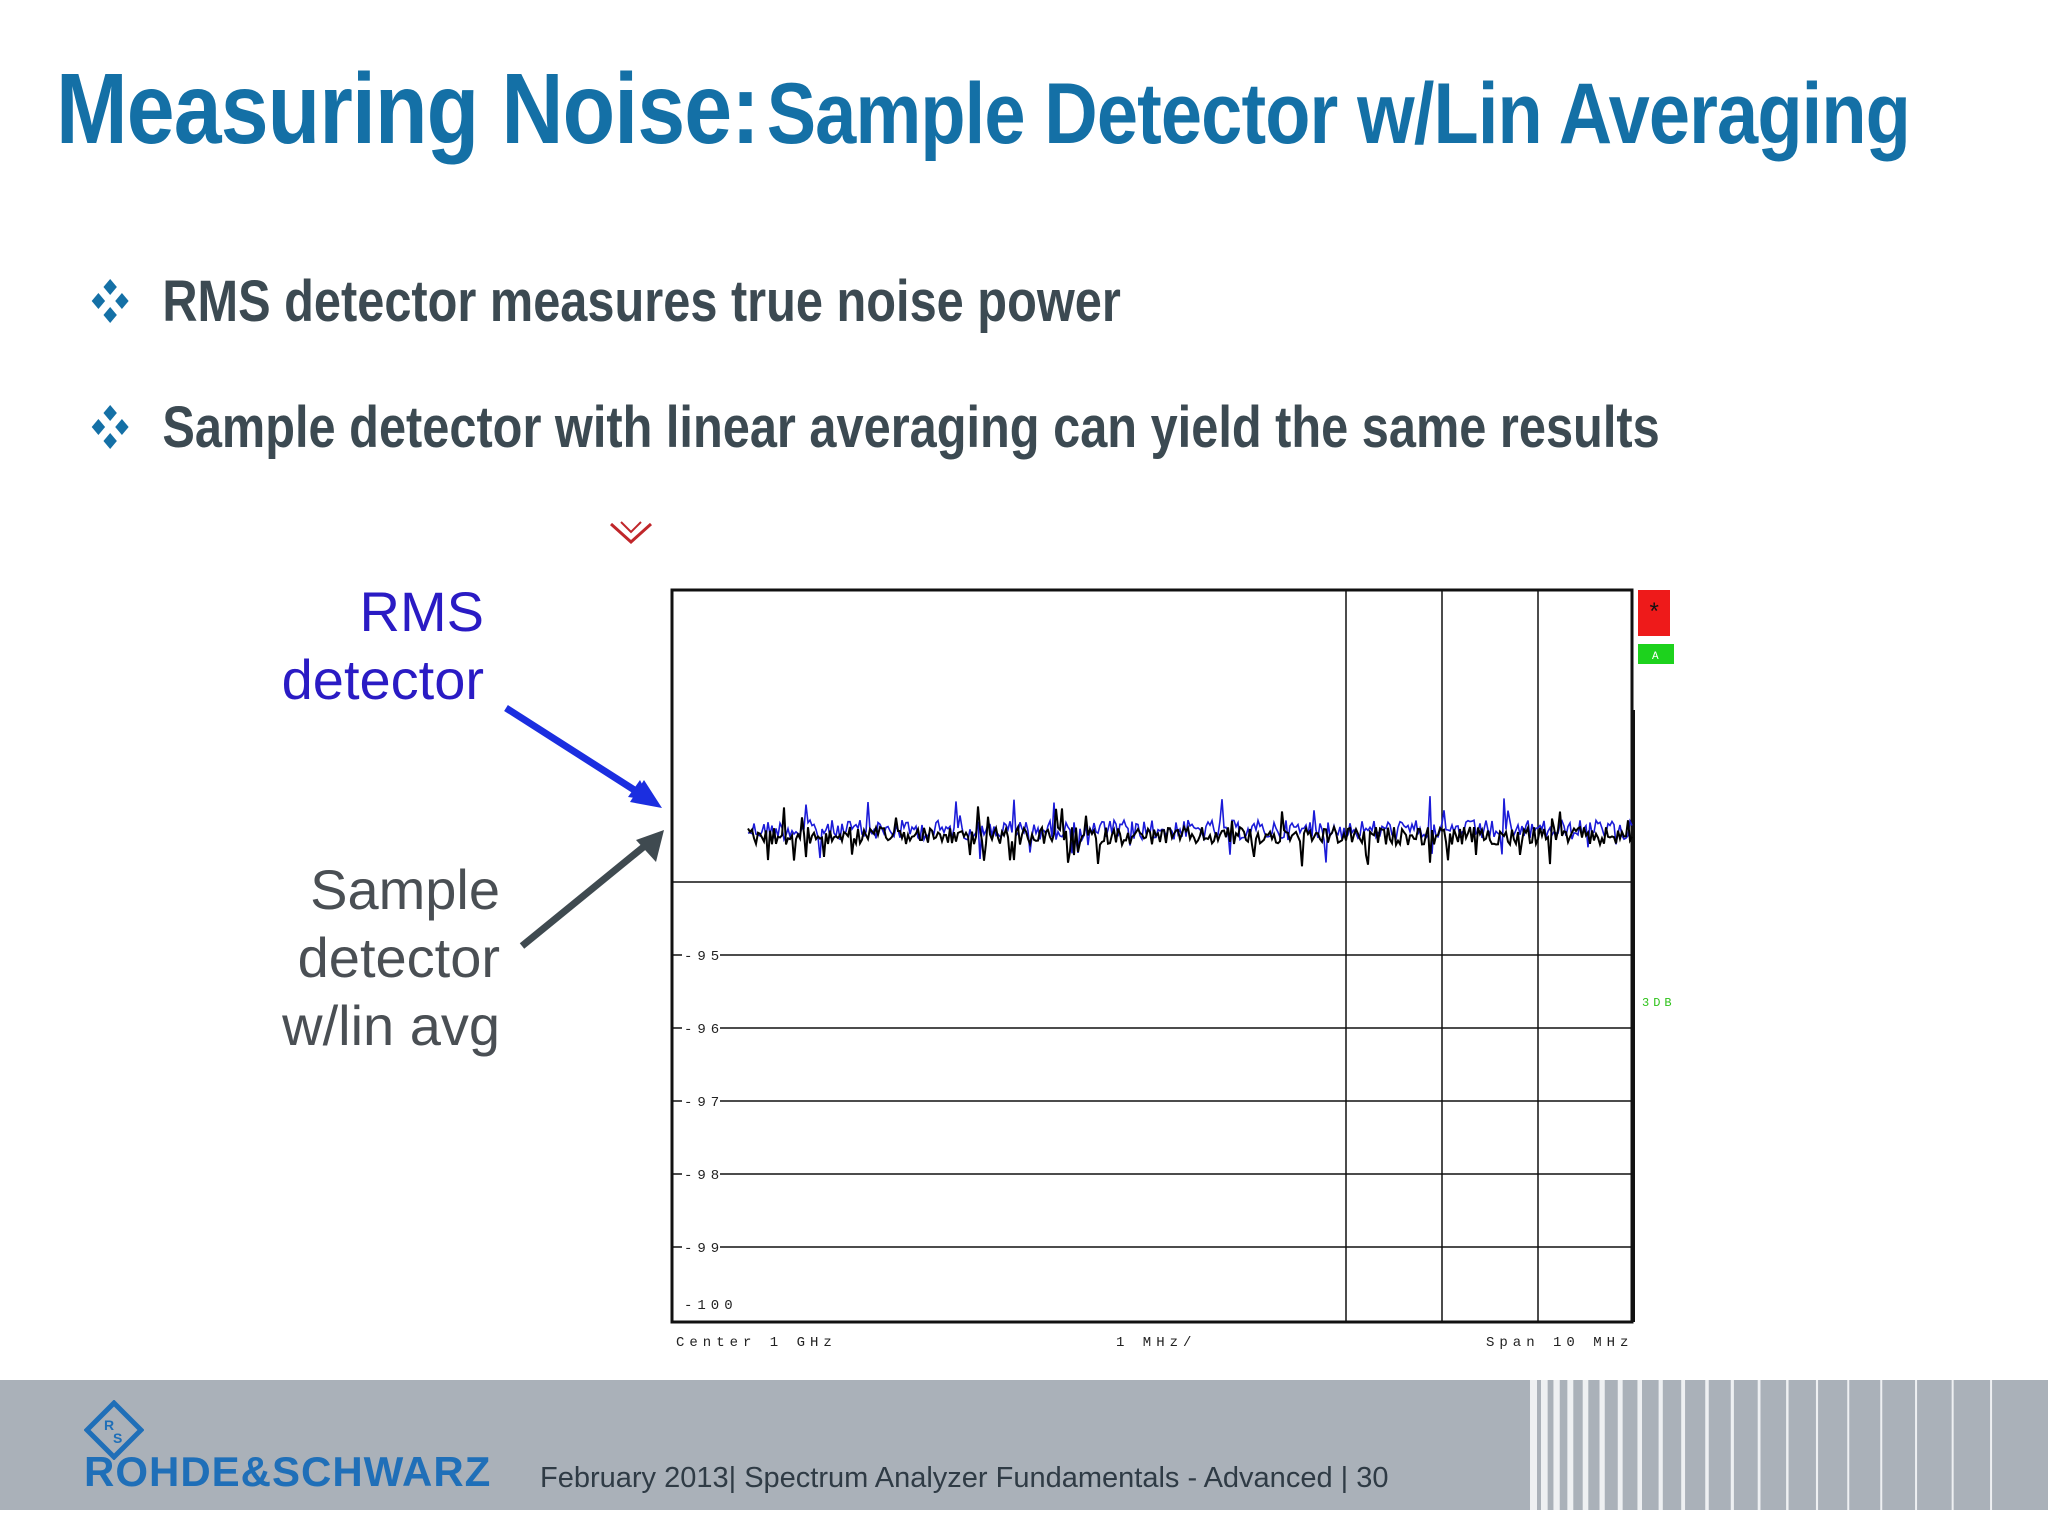 The height and width of the screenshot is (1536, 2048). I want to click on div-label: 1 MHz/, so click(1156, 1343).